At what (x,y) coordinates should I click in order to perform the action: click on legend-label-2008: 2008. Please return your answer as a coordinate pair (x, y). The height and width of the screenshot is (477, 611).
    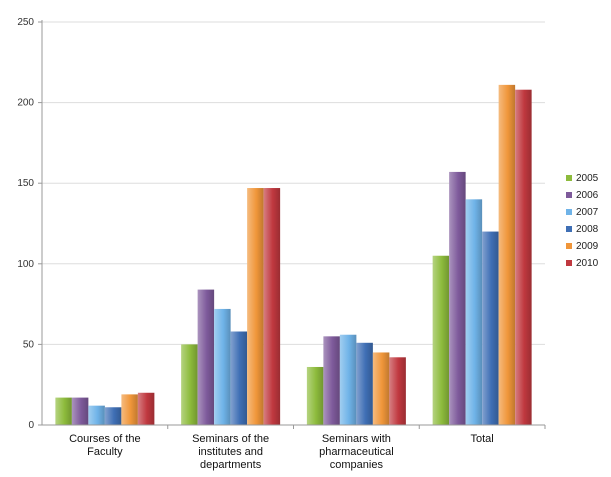
    Looking at the image, I should click on (587, 229).